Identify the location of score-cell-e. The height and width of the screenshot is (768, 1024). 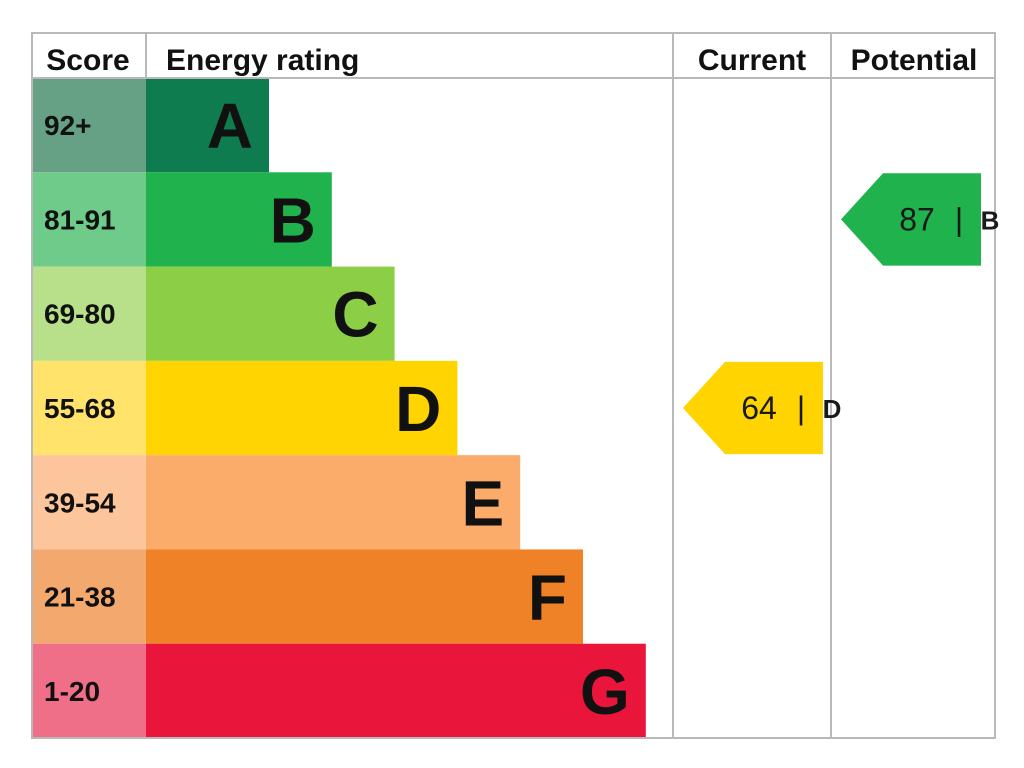
(89, 502).